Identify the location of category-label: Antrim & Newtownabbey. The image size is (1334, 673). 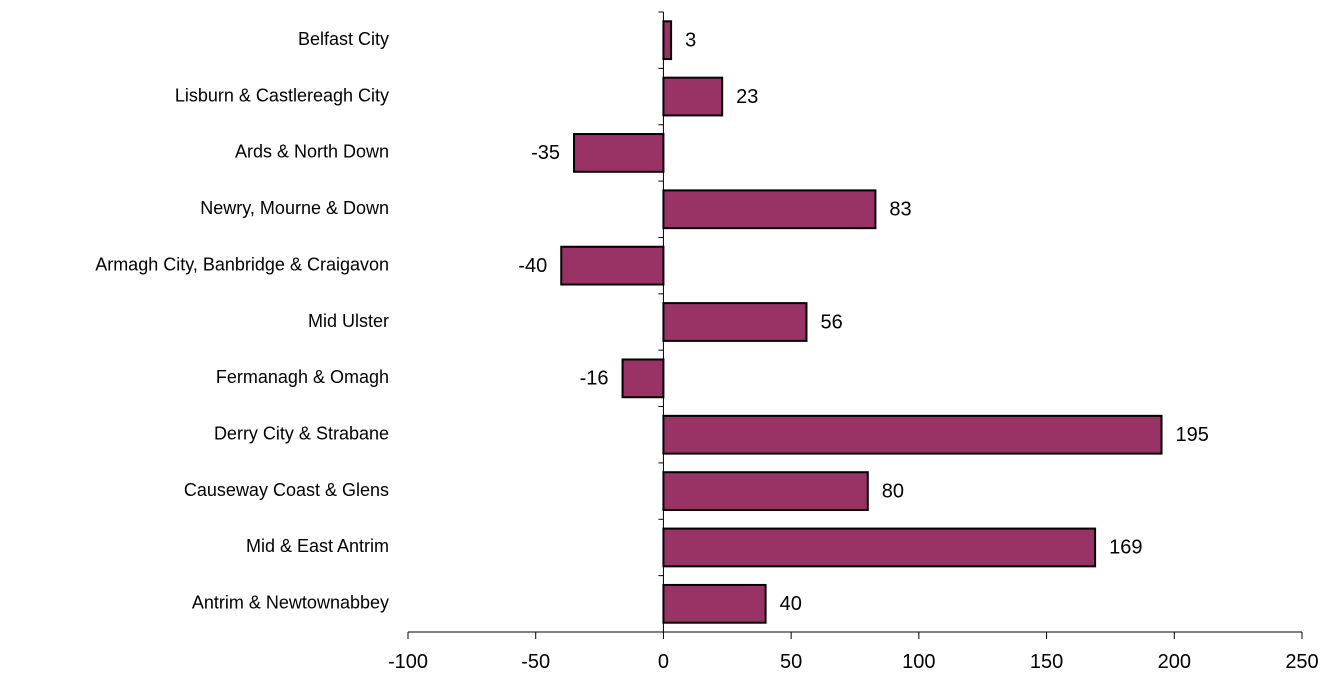
(290, 603).